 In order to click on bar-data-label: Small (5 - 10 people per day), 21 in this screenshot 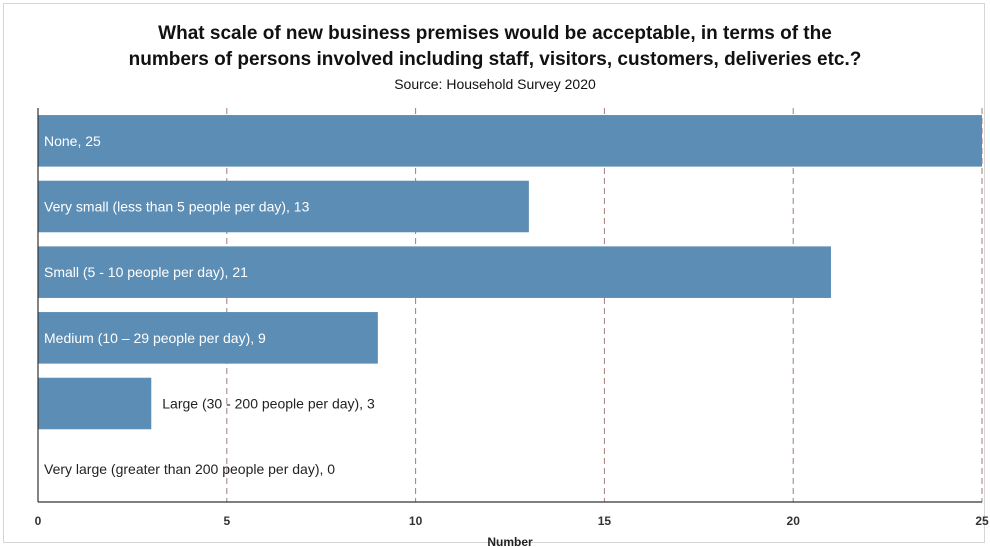, I will do `click(146, 272)`.